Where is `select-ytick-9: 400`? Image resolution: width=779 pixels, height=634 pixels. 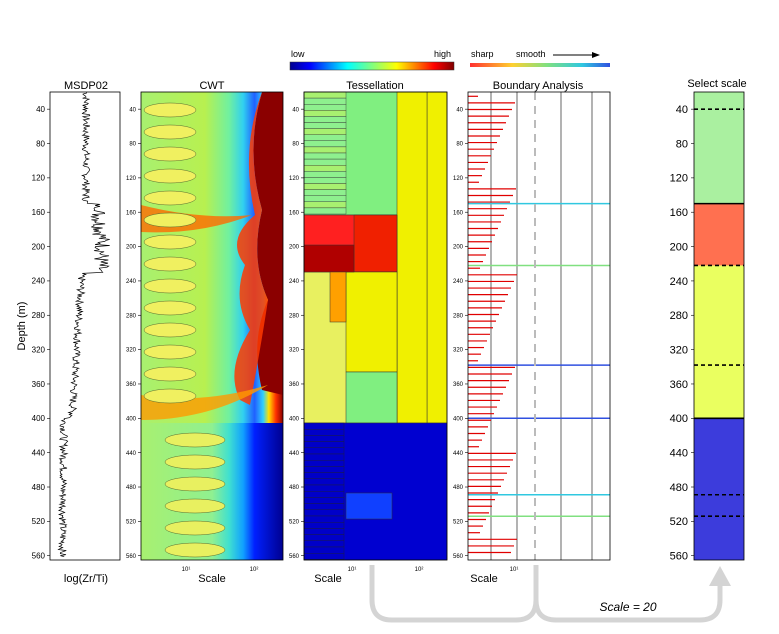
select-ytick-9: 400 is located at coordinates (679, 419).